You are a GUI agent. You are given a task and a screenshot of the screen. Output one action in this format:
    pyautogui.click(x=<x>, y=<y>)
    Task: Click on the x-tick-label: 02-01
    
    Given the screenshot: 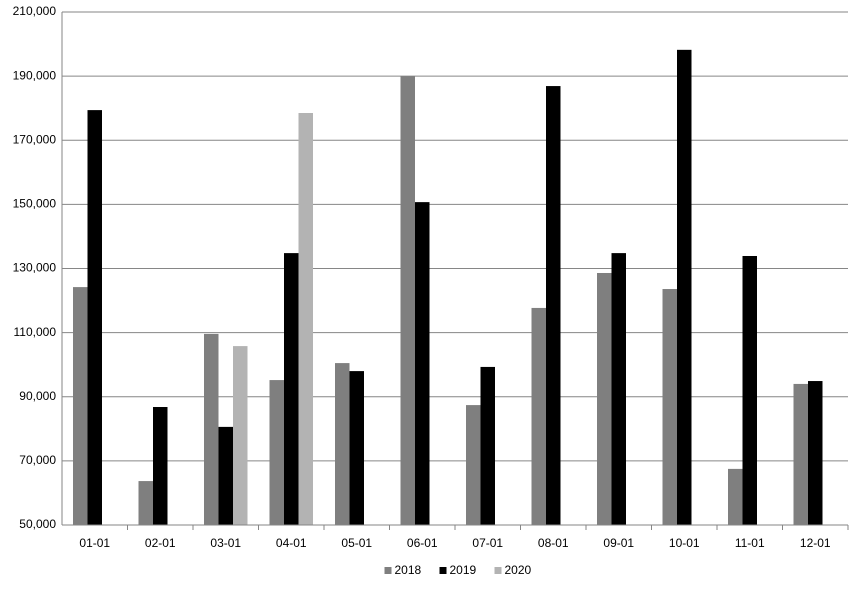 What is the action you would take?
    pyautogui.click(x=160, y=543)
    